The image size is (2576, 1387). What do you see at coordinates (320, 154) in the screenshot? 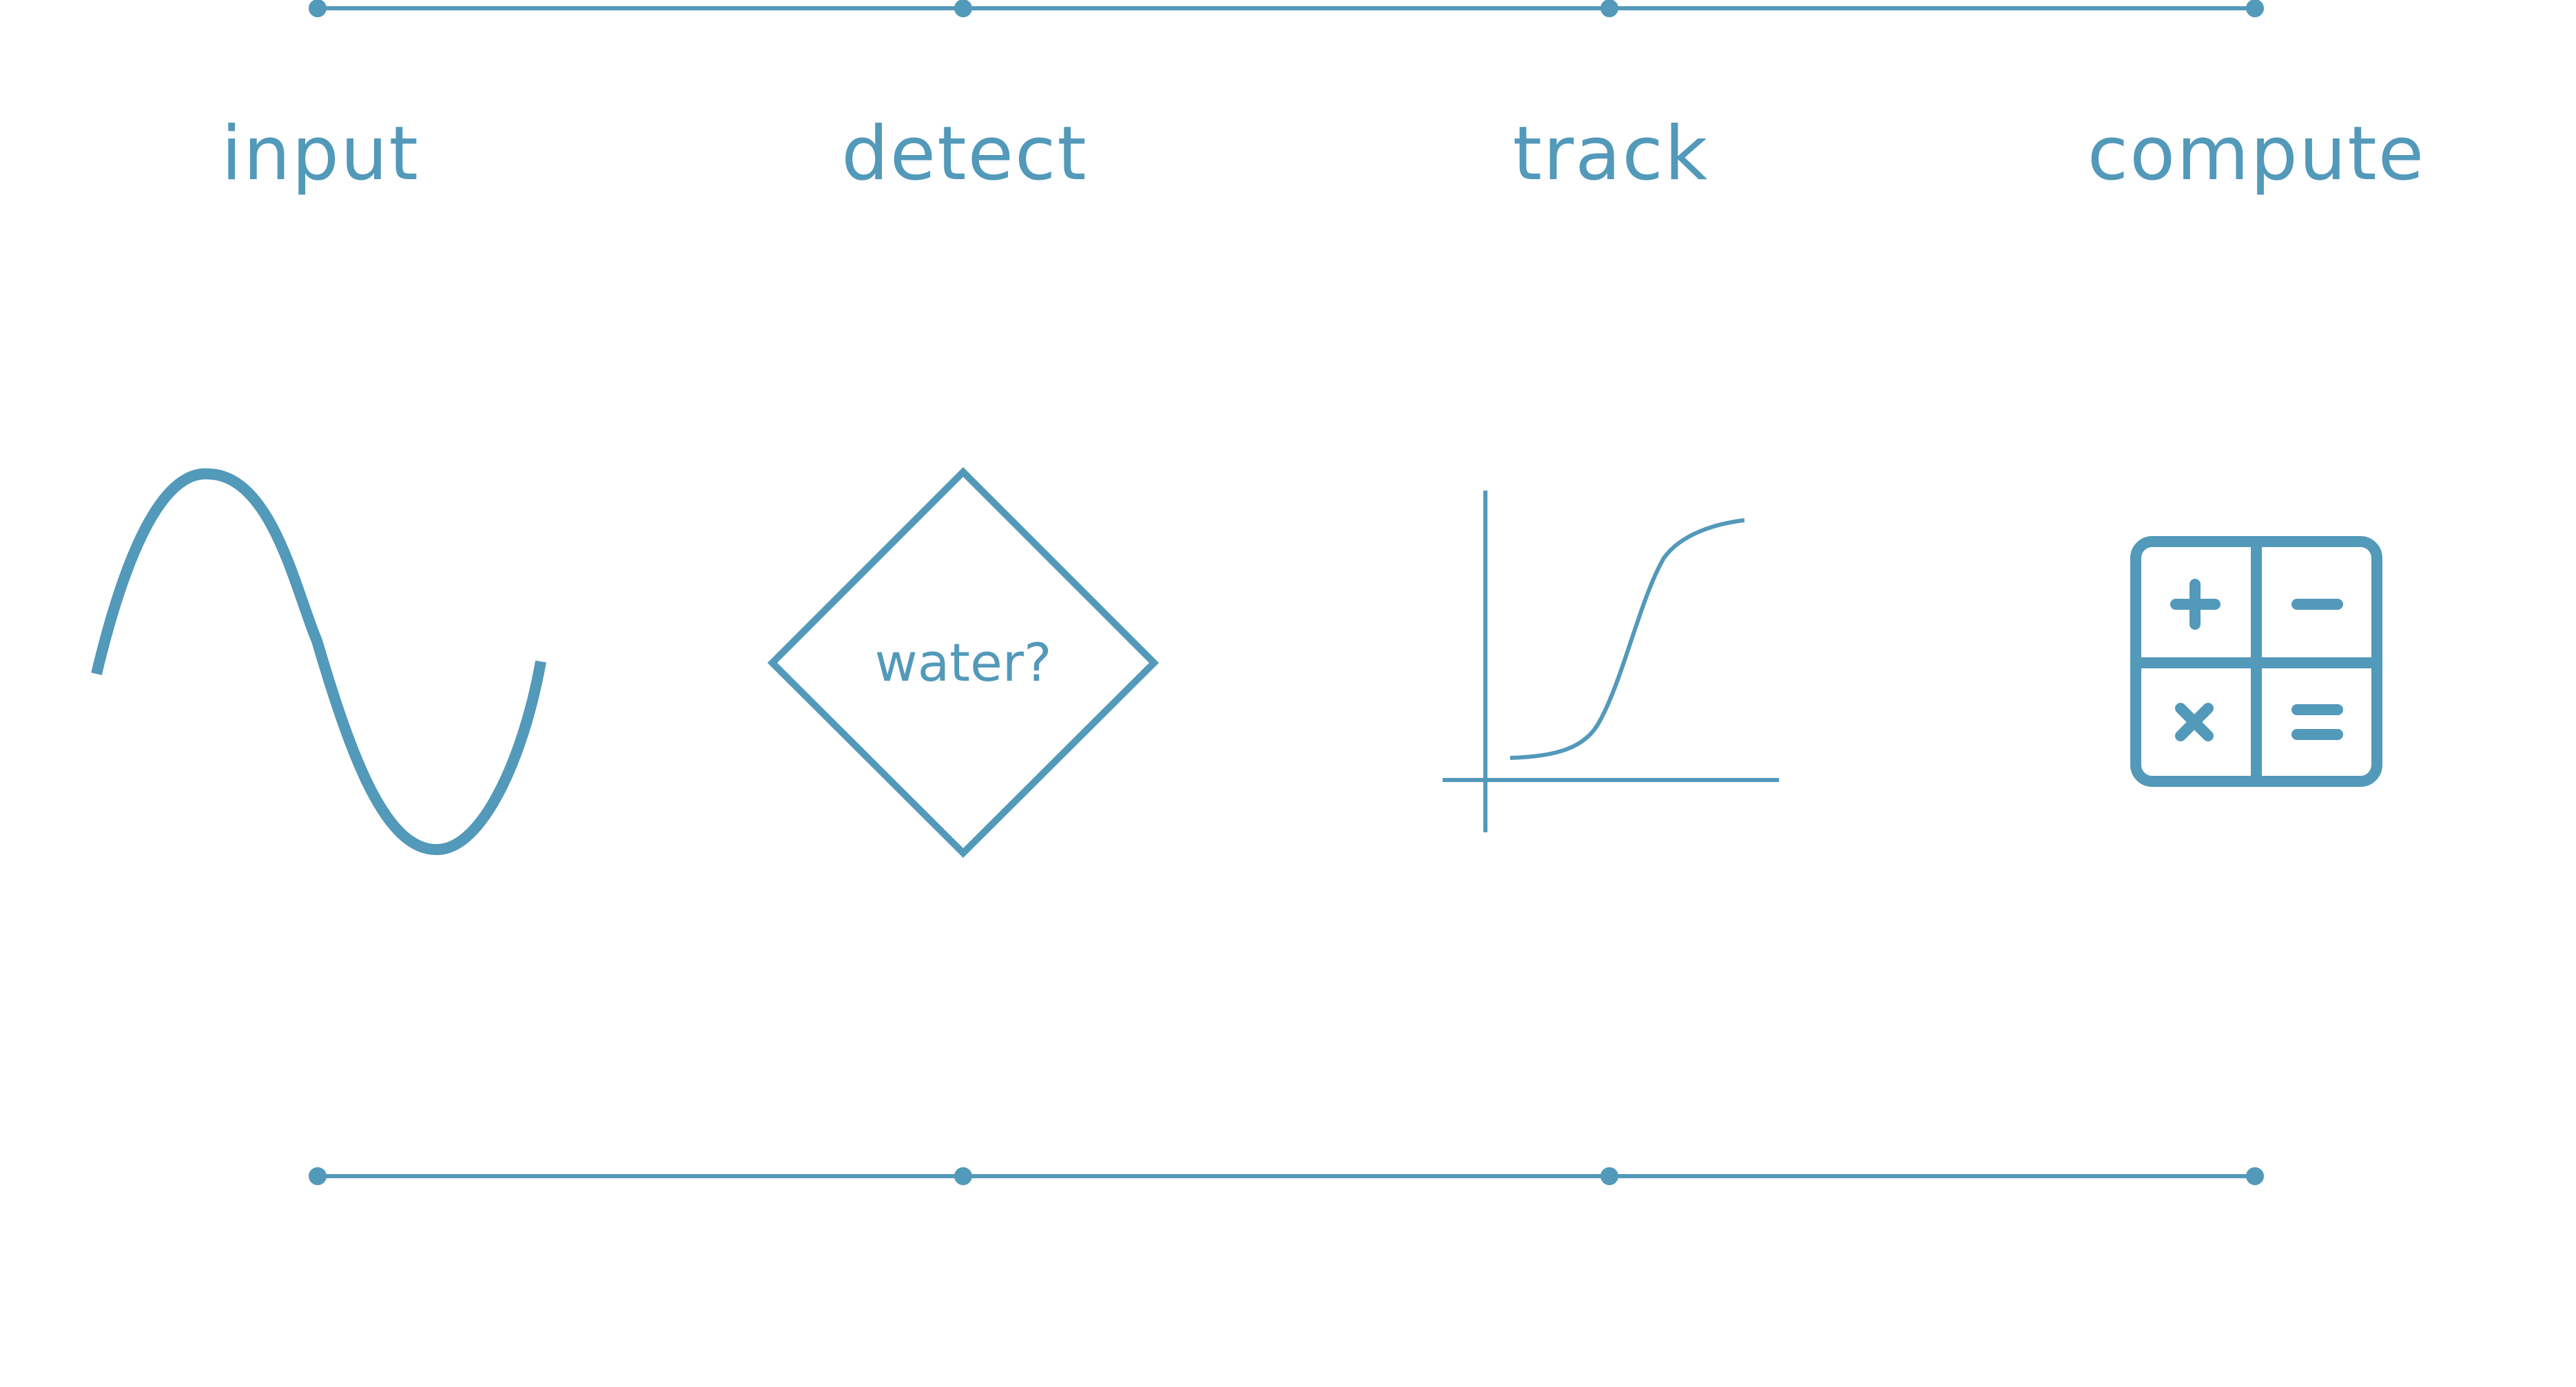
I see `step-label-input: input` at bounding box center [320, 154].